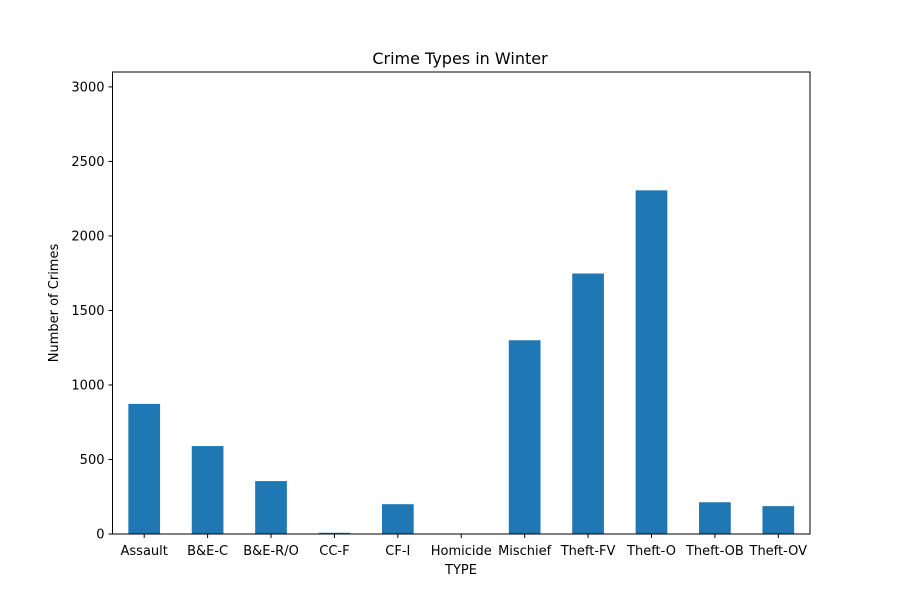  I want to click on bar-Theft-OV, so click(778, 520).